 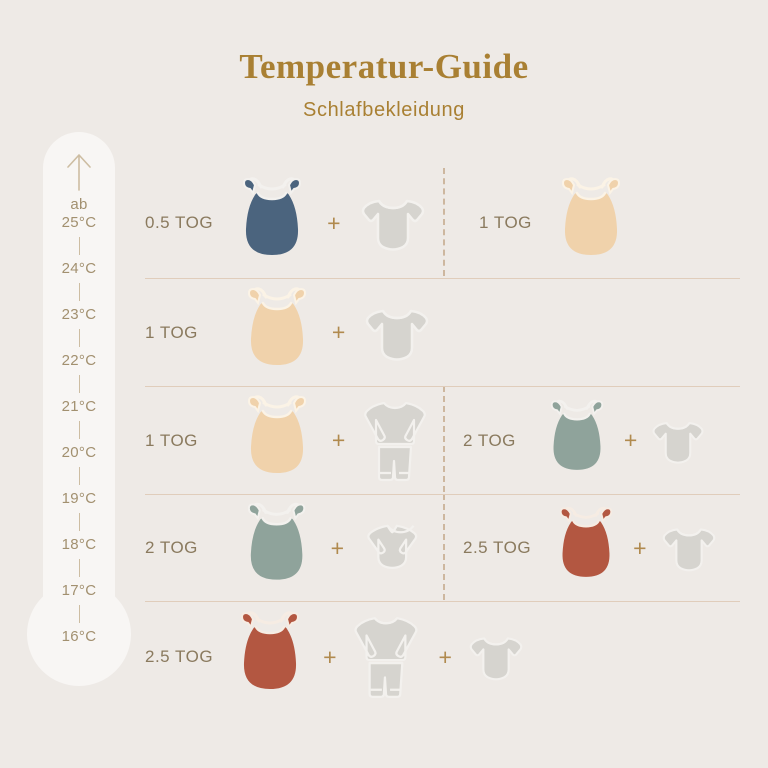 I want to click on cell-left: 2 TOG +, so click(x=294, y=548).